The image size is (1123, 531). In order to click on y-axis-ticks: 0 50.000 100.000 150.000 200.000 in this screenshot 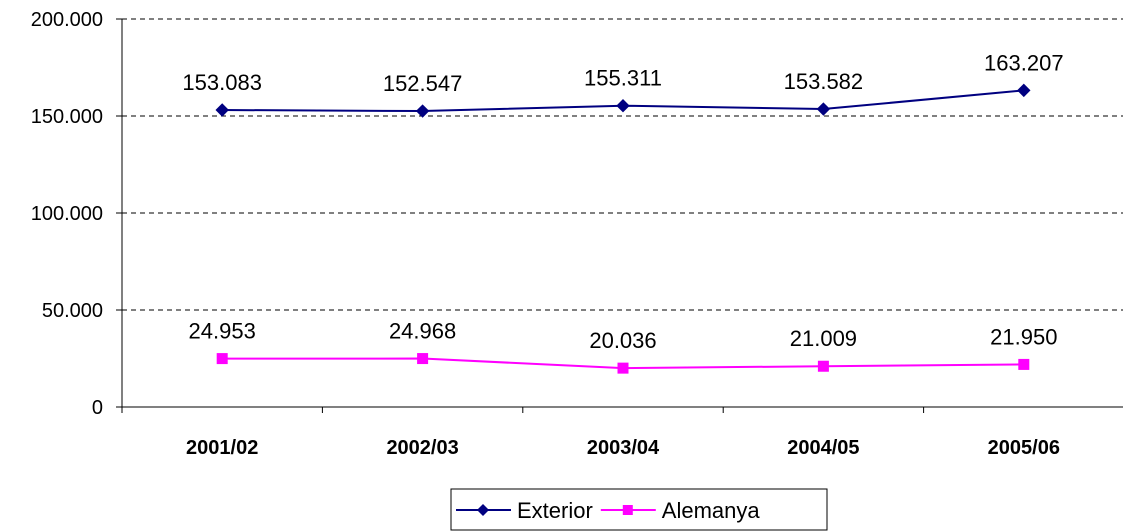, I will do `click(76, 214)`.